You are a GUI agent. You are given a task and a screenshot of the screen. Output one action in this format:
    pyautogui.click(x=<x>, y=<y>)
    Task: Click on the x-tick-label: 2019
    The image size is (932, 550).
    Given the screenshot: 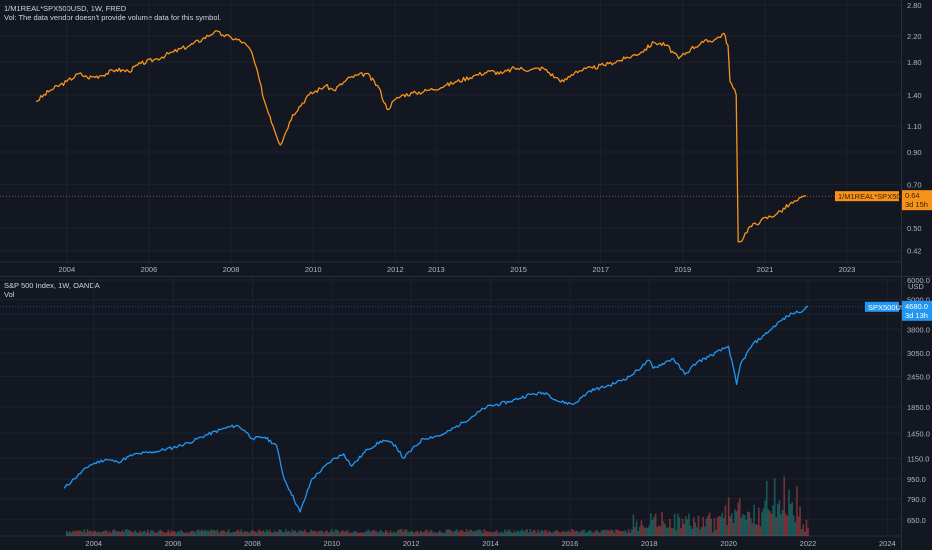 What is the action you would take?
    pyautogui.click(x=682, y=269)
    